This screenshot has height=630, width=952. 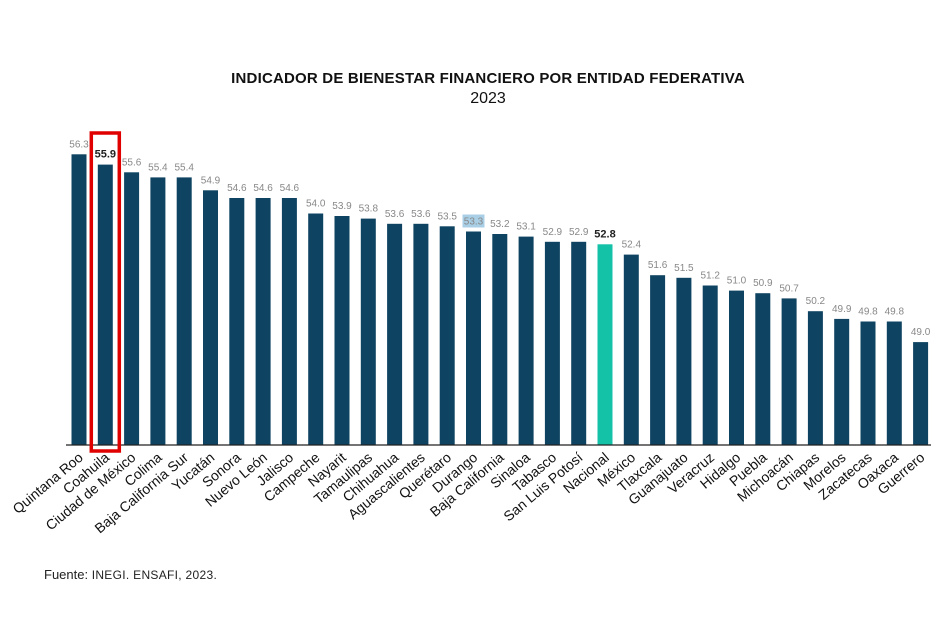 I want to click on value-label-ciudad-de-mexico: 55.6, so click(x=132, y=162).